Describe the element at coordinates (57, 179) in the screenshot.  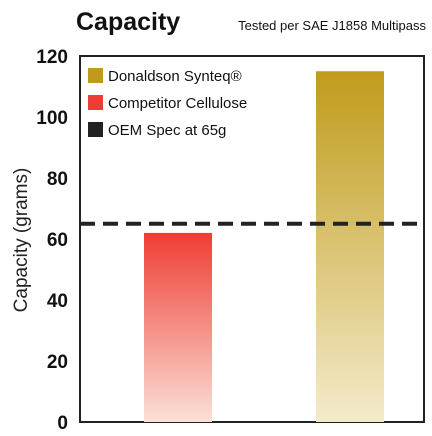
I see `y-tick-label: 80` at that location.